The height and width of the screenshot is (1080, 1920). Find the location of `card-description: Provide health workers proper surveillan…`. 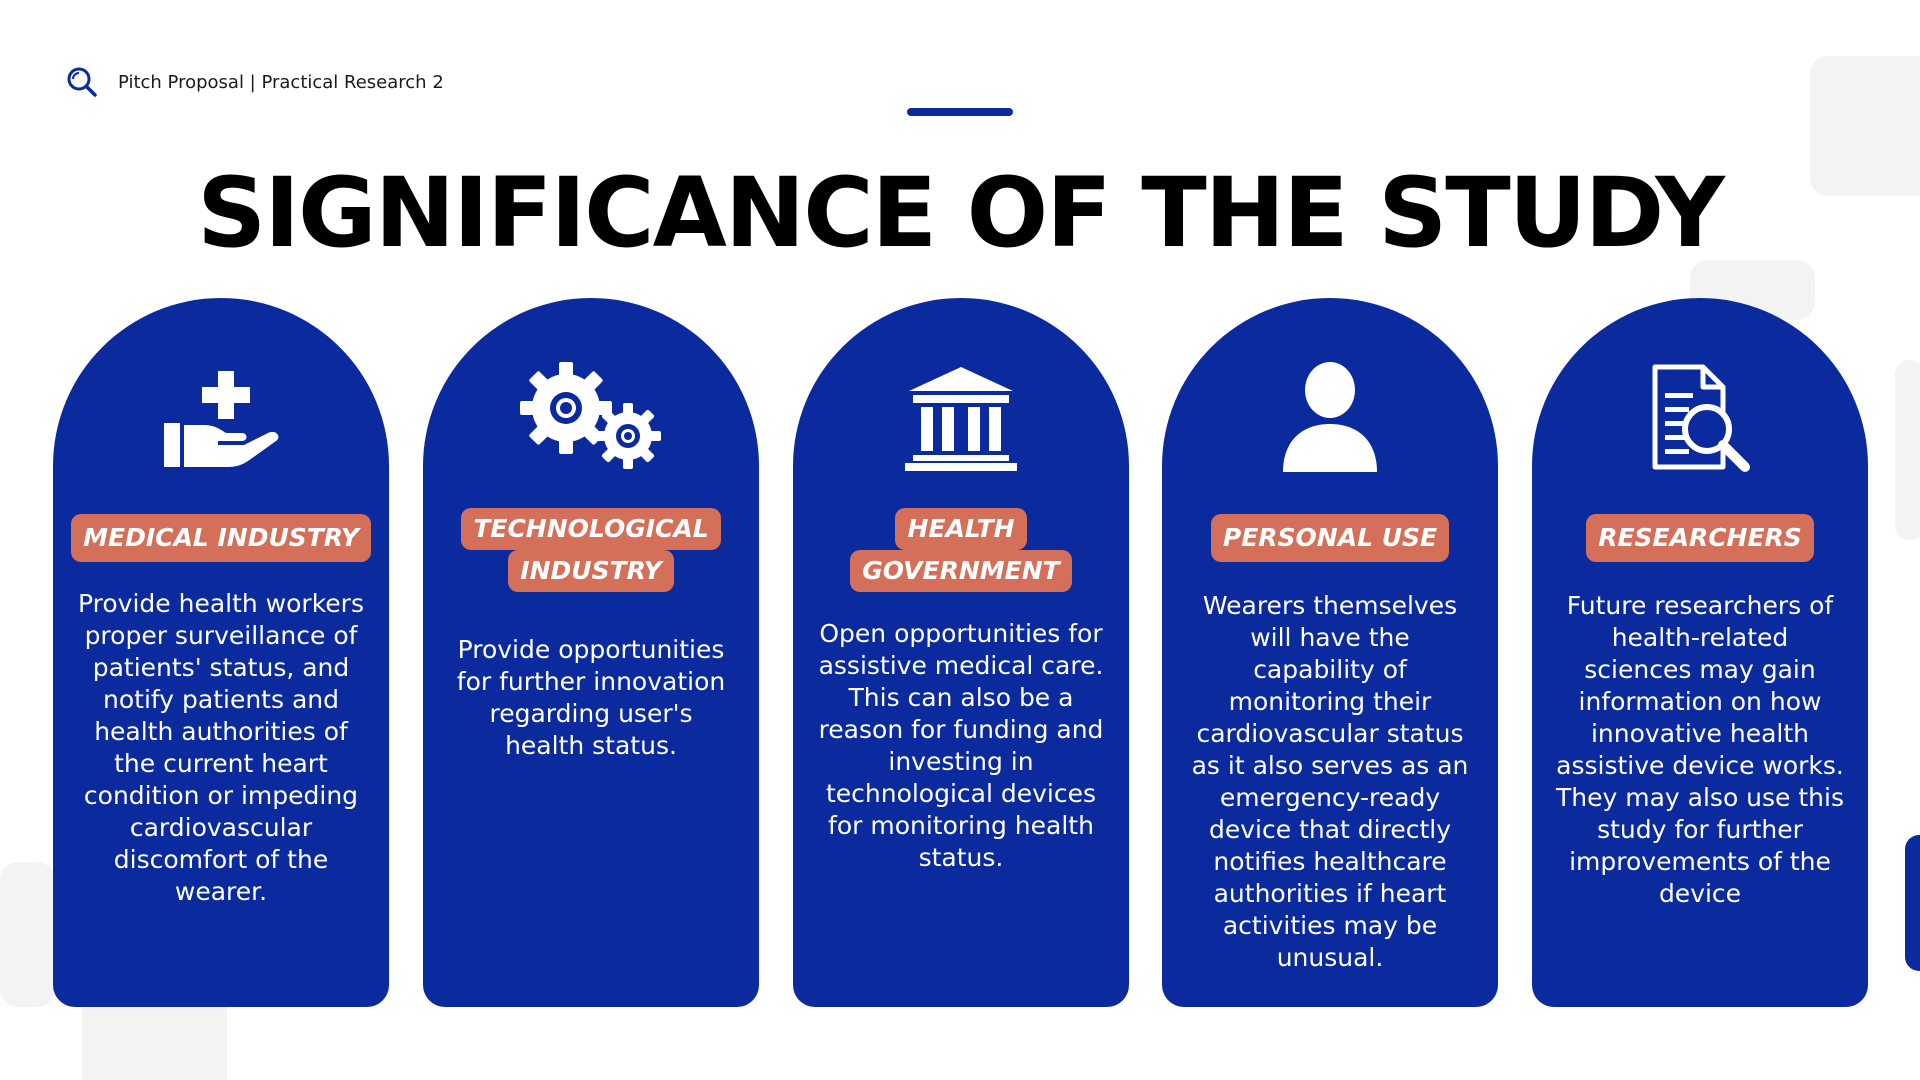

card-description: Provide health workers proper surveillan… is located at coordinates (221, 747).